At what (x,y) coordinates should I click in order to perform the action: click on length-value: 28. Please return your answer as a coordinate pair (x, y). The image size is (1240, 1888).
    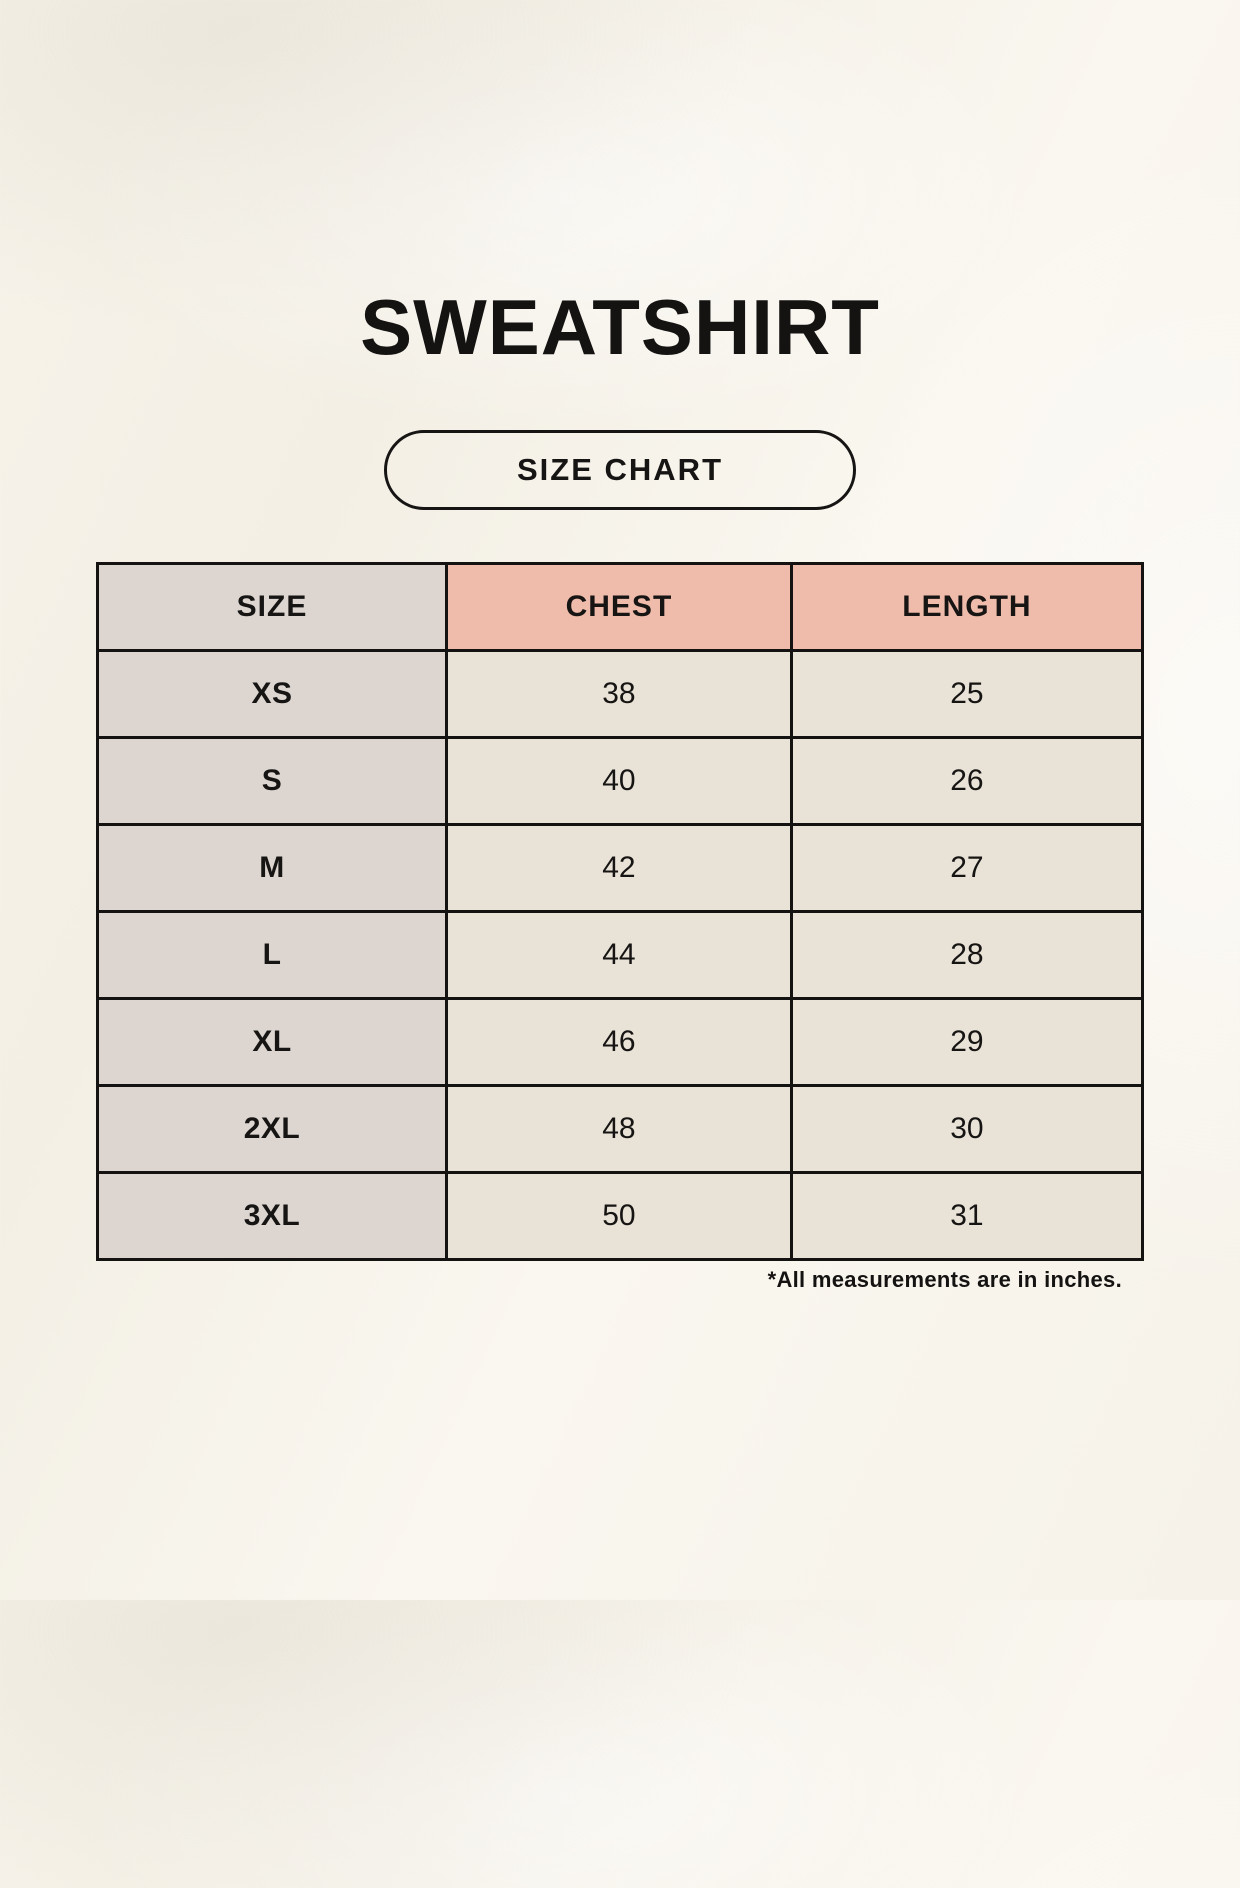
    Looking at the image, I should click on (967, 955).